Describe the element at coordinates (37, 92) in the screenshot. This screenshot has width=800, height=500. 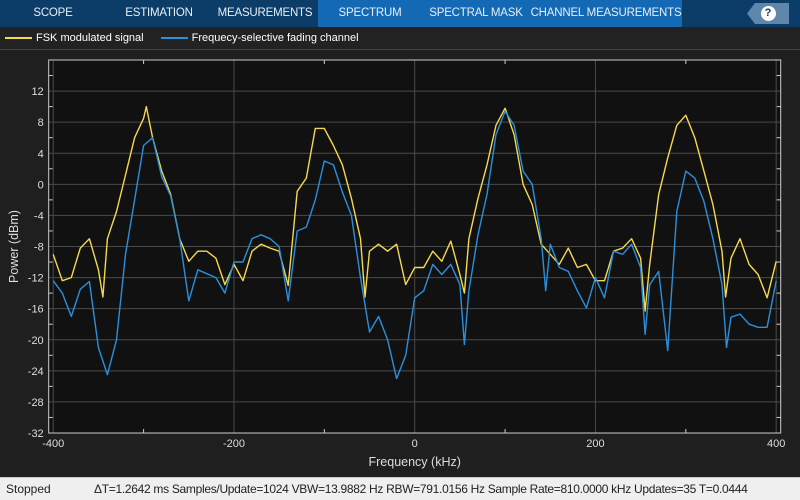
I see `y-tick-label: 12` at that location.